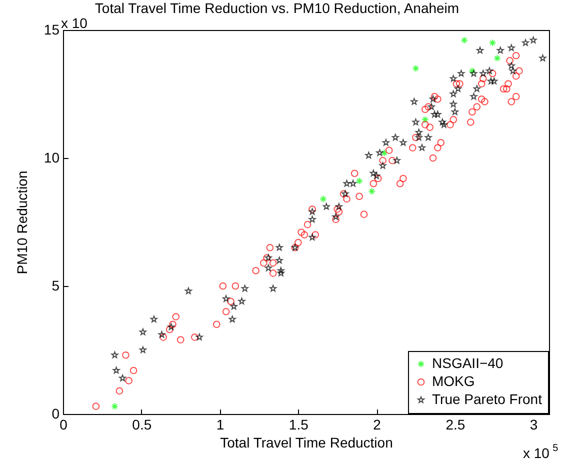  What do you see at coordinates (456, 424) in the screenshot?
I see `x-tick-label: 2.5` at bounding box center [456, 424].